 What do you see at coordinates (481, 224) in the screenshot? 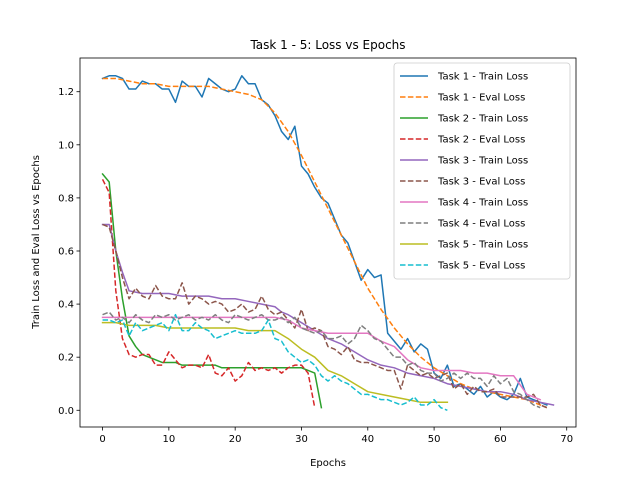
I see `legend-label: Task 4 - Eval Loss` at bounding box center [481, 224].